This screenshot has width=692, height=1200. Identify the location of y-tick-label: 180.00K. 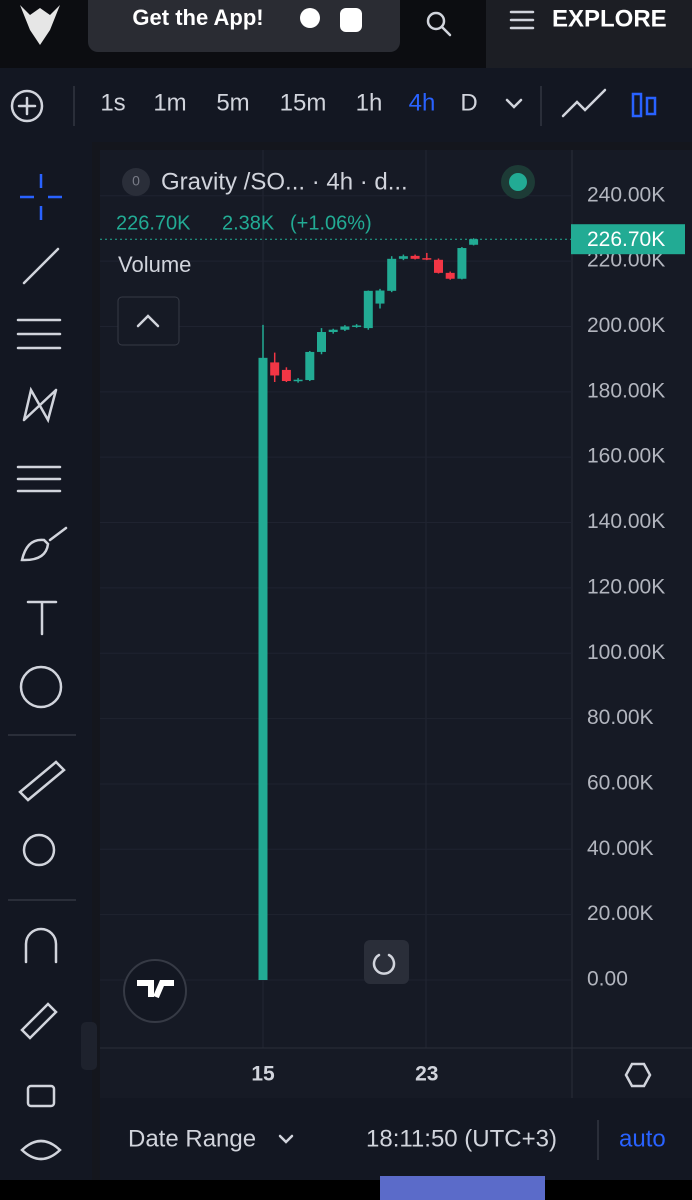
(626, 390).